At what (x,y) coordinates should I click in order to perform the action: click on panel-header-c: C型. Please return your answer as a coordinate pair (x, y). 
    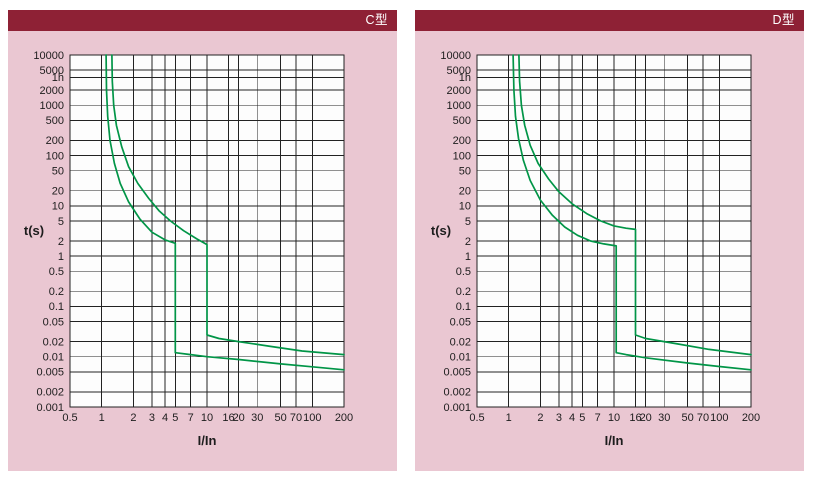
    Looking at the image, I should click on (202, 20).